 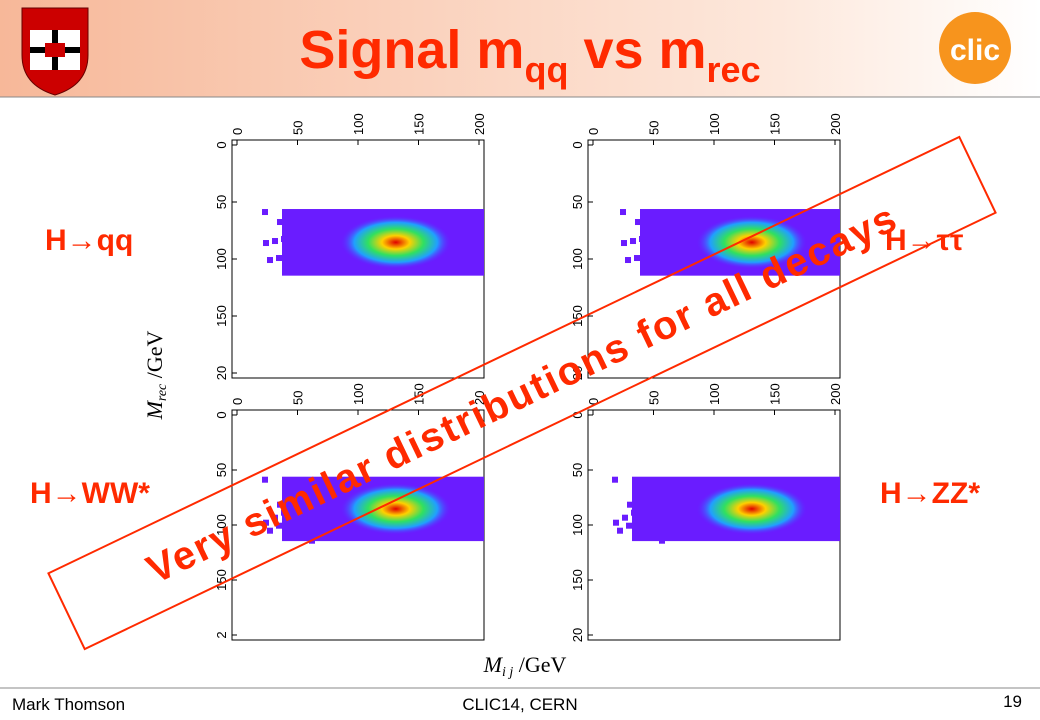 What do you see at coordinates (519, 704) in the screenshot?
I see `footer-event: CLIC14, CERN` at bounding box center [519, 704].